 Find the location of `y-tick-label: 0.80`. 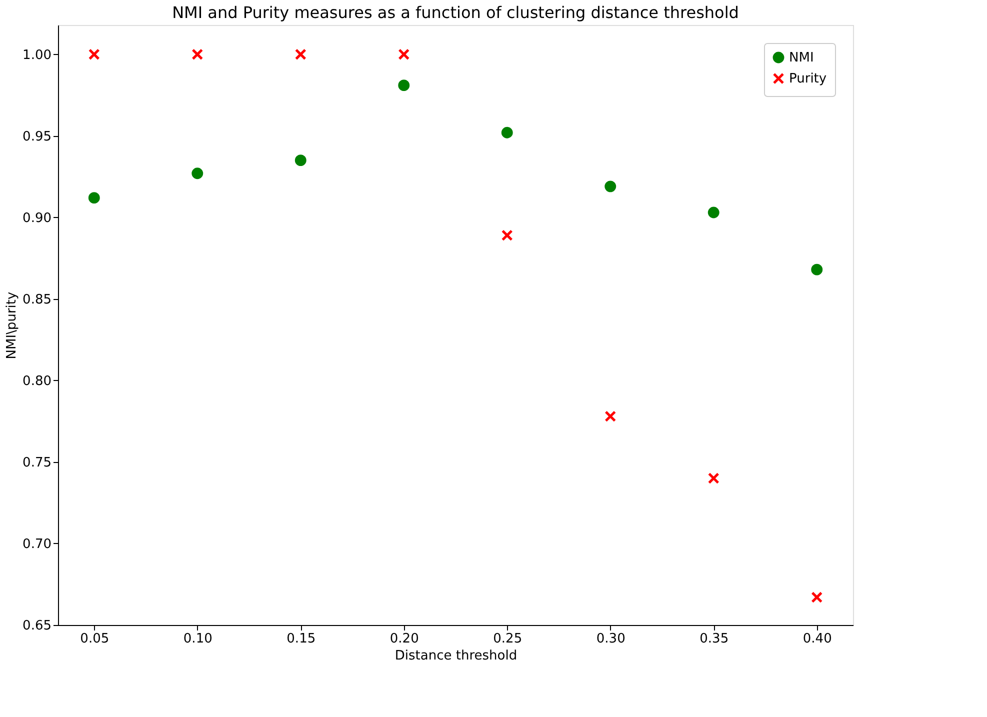

y-tick-label: 0.80 is located at coordinates (37, 381).